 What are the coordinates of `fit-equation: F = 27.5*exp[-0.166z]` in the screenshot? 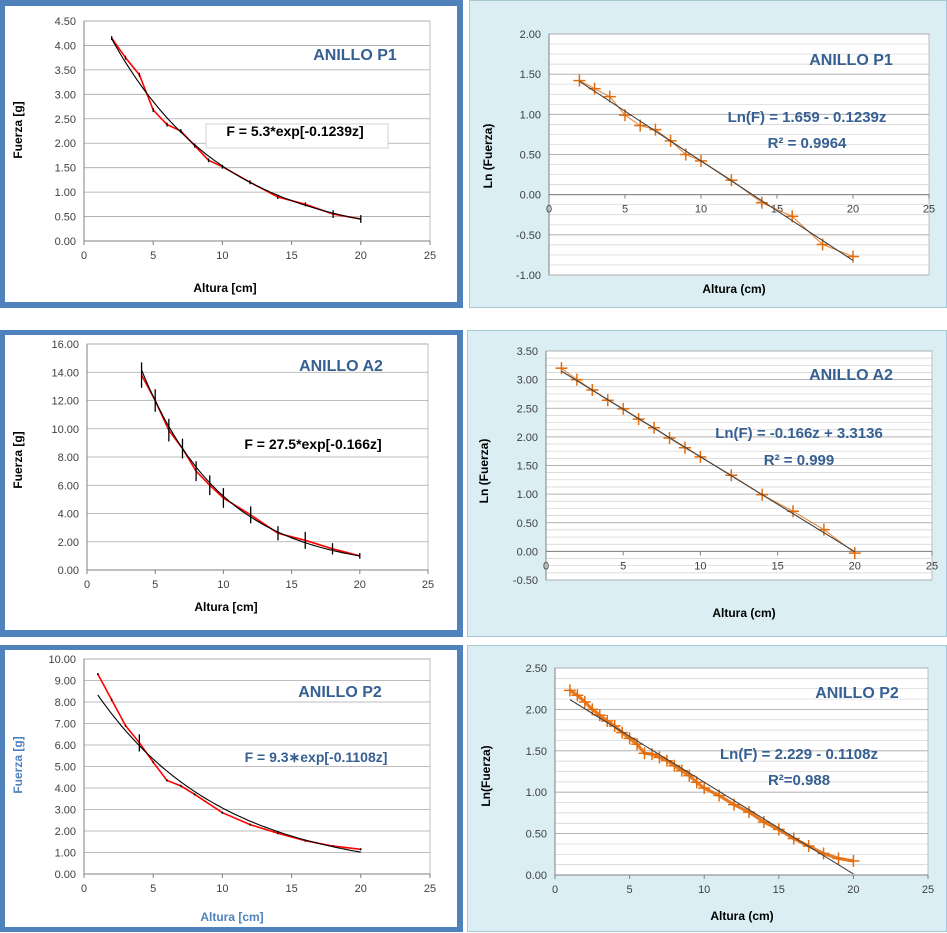 It's located at (312, 444).